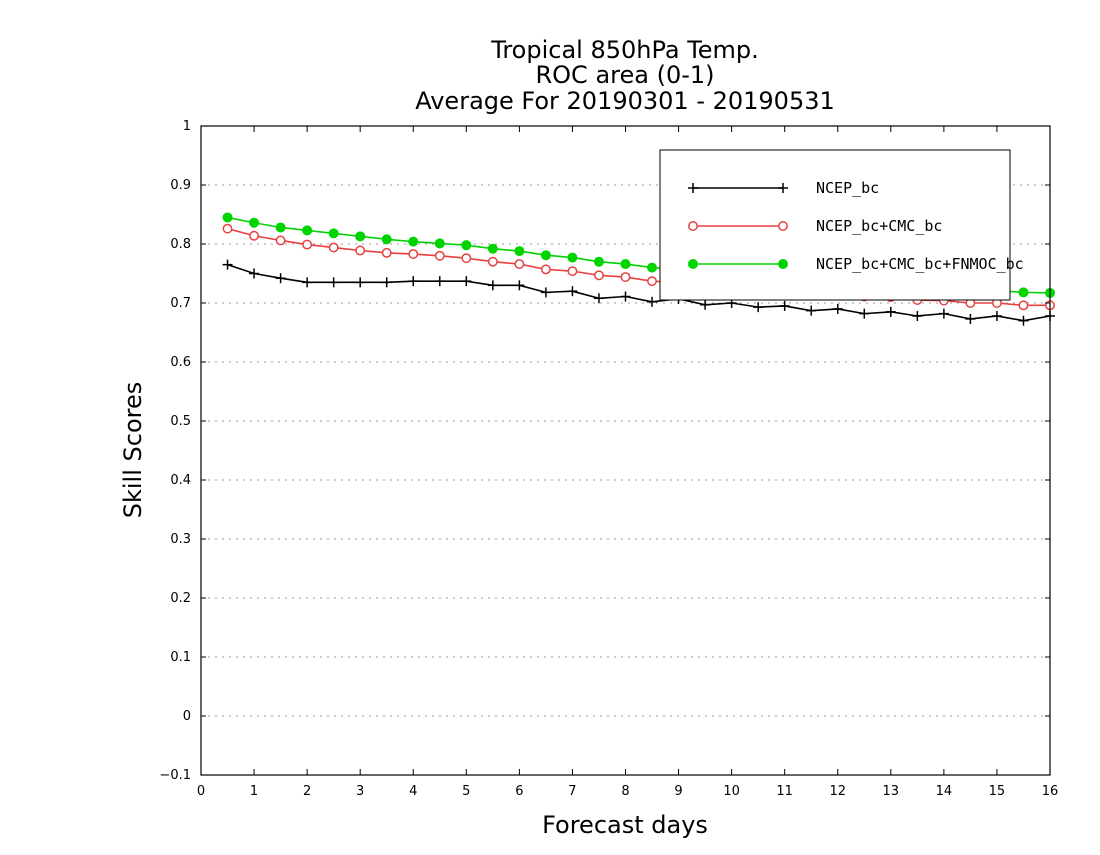  What do you see at coordinates (360, 791) in the screenshot?
I see `x-tick-label: 3` at bounding box center [360, 791].